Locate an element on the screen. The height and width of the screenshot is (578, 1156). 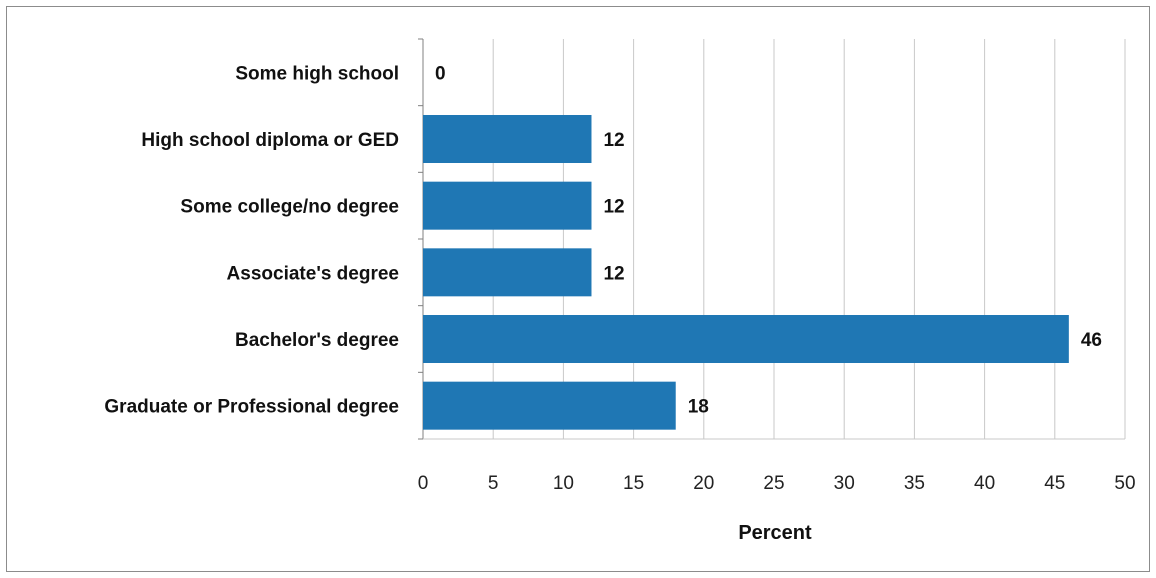
data-label-some-college-no-degree: 12 is located at coordinates (613, 207).